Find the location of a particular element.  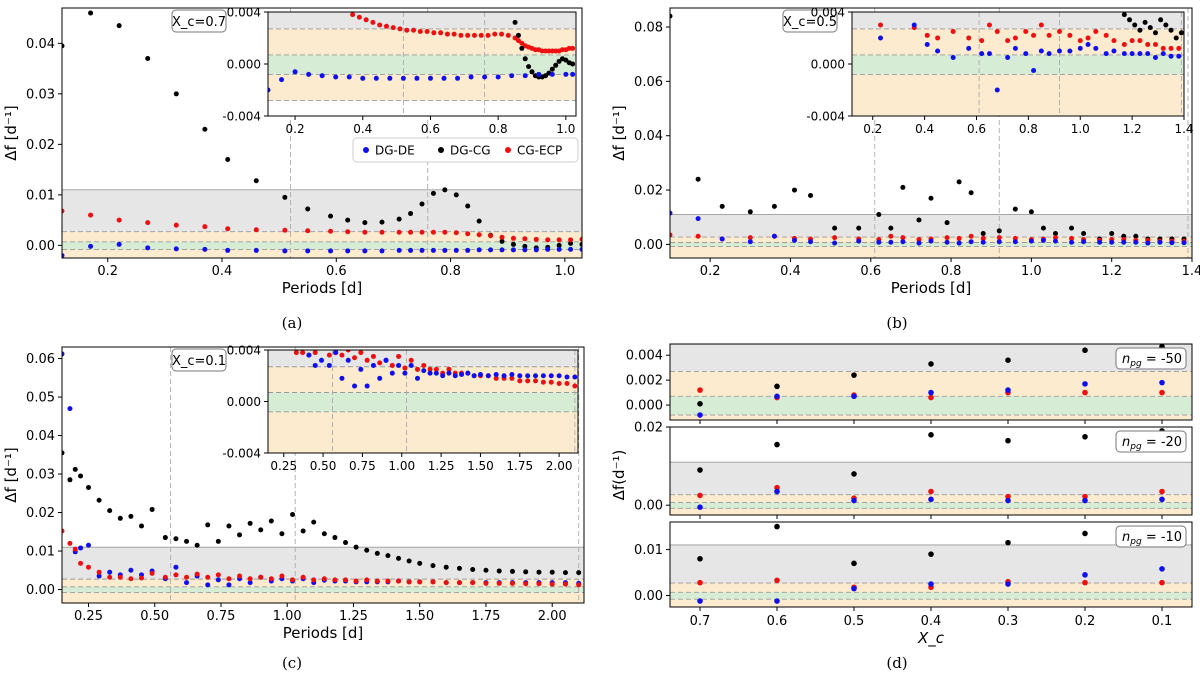

panel-a-ytick-label: 0.00 is located at coordinates (40, 246).